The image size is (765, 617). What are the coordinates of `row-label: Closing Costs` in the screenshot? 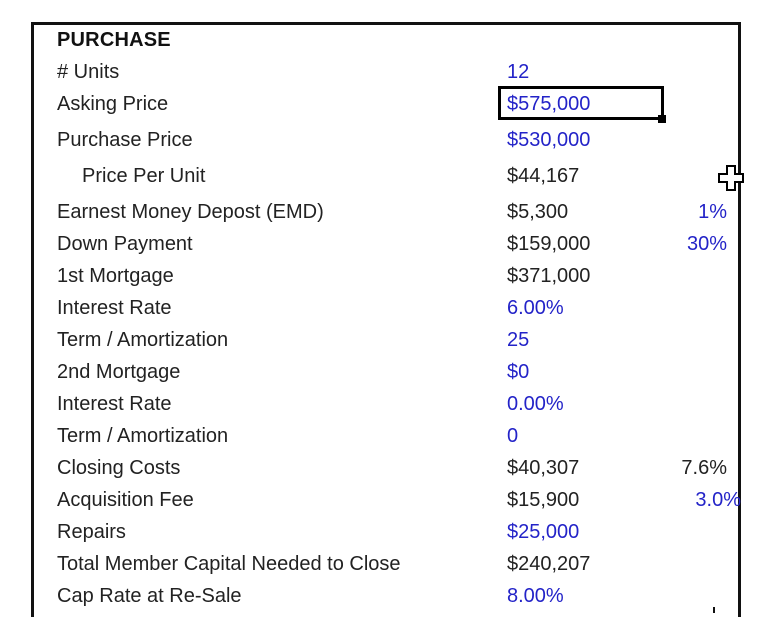 It's located at (119, 468).